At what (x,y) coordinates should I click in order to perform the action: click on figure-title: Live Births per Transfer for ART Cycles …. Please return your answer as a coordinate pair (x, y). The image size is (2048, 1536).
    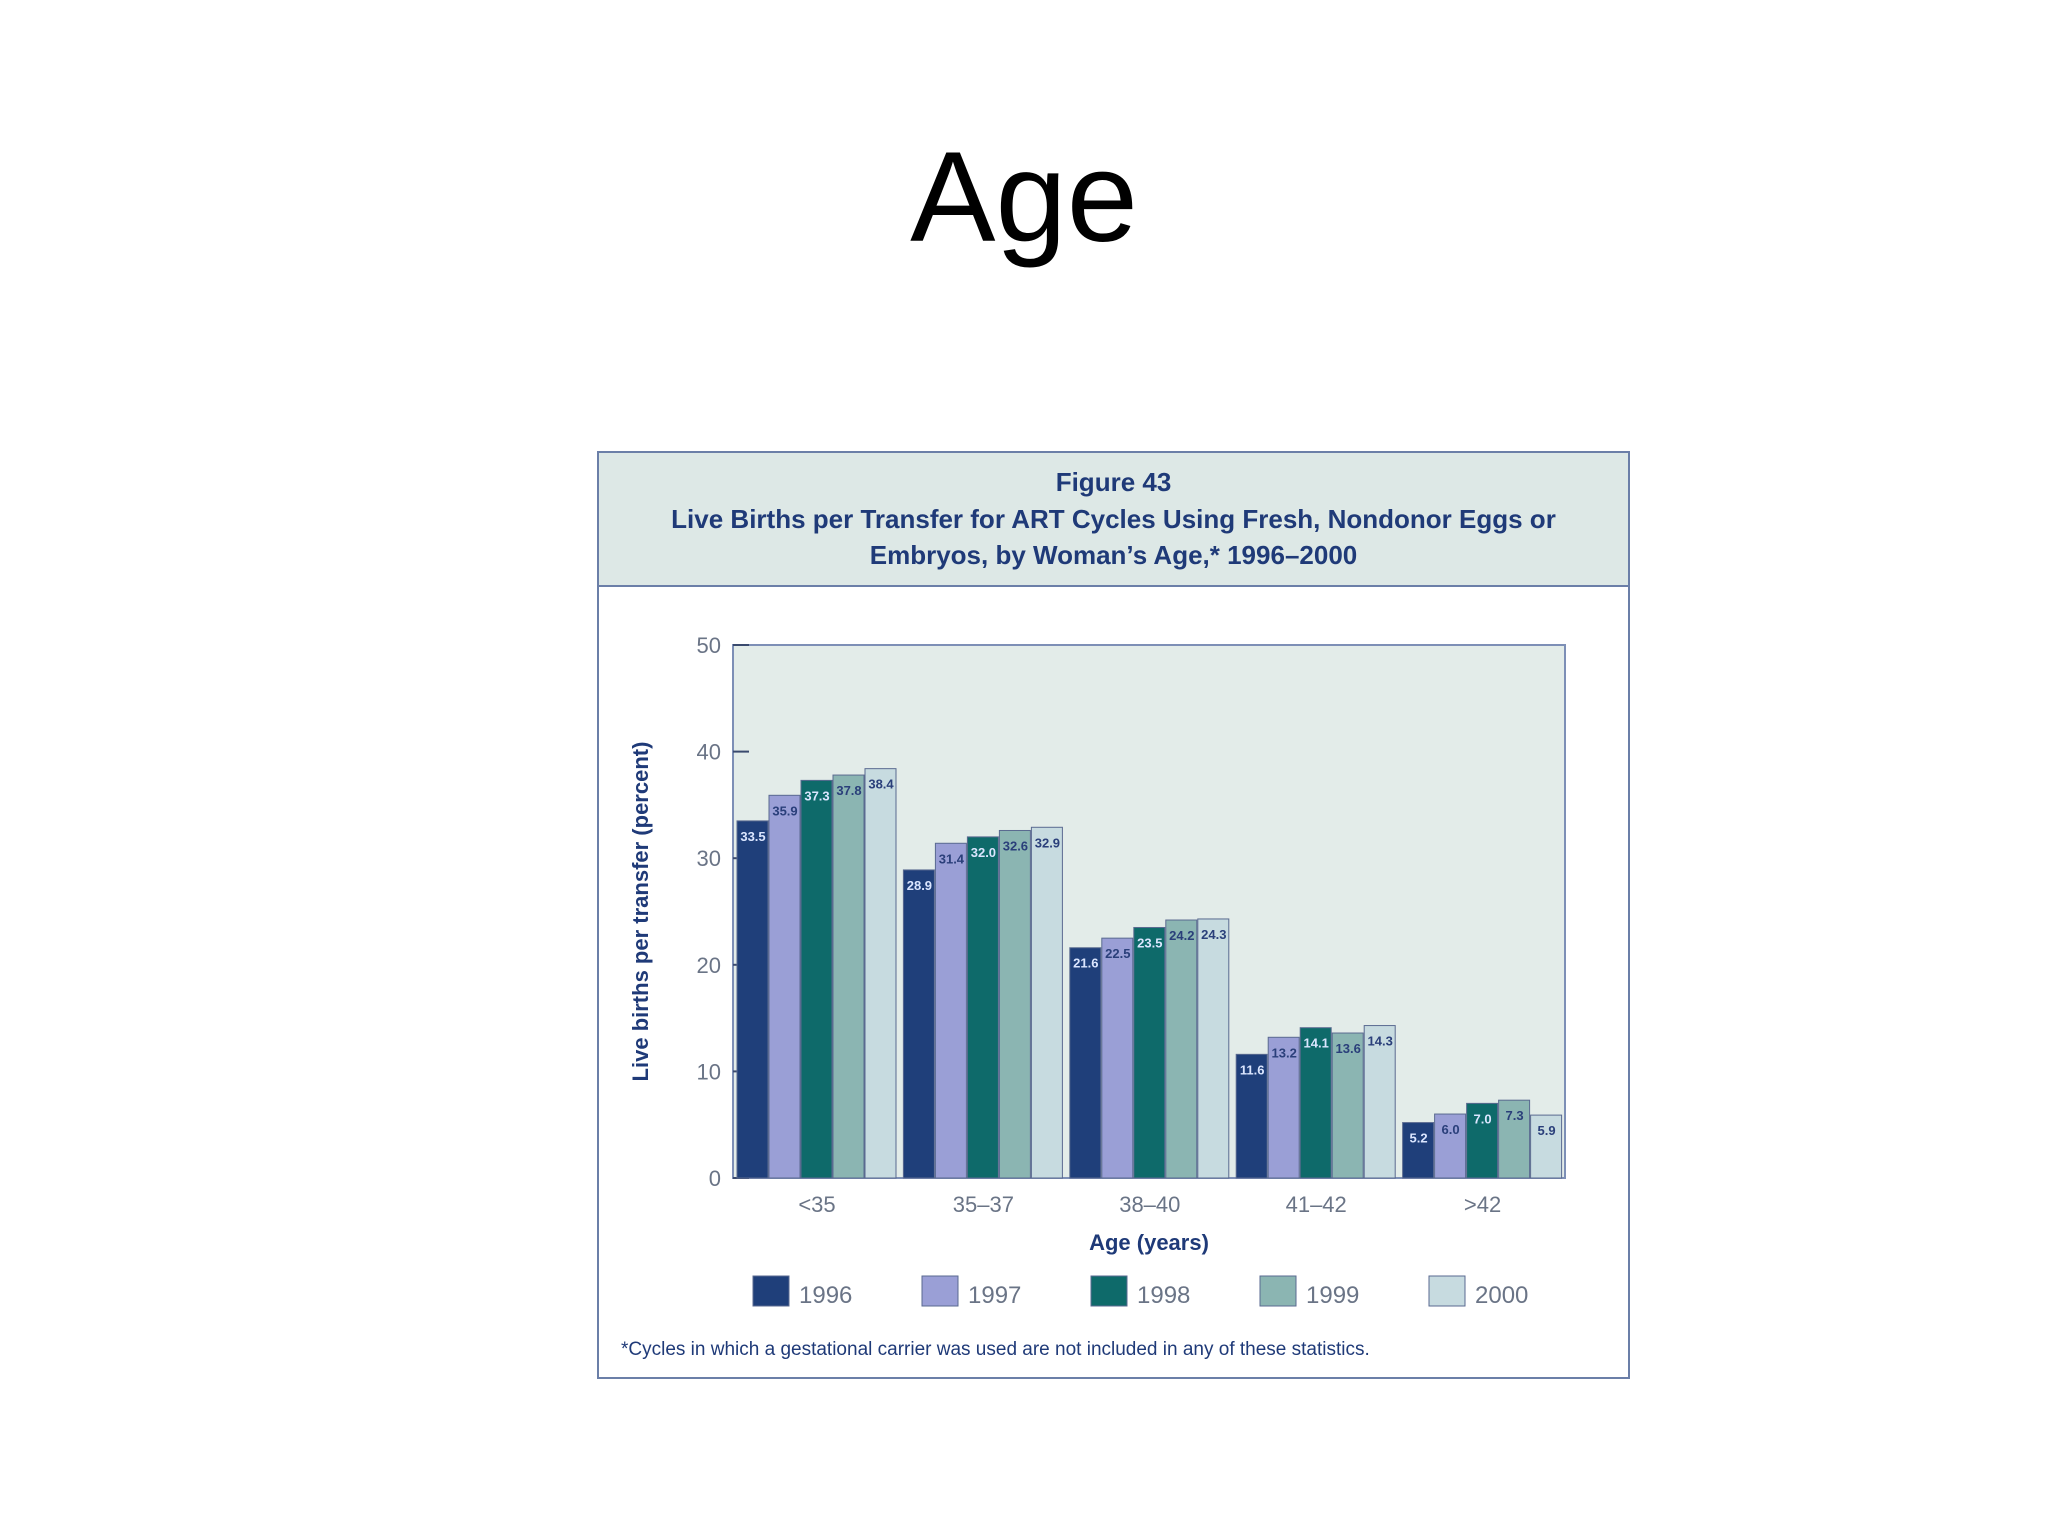
    Looking at the image, I should click on (1113, 537).